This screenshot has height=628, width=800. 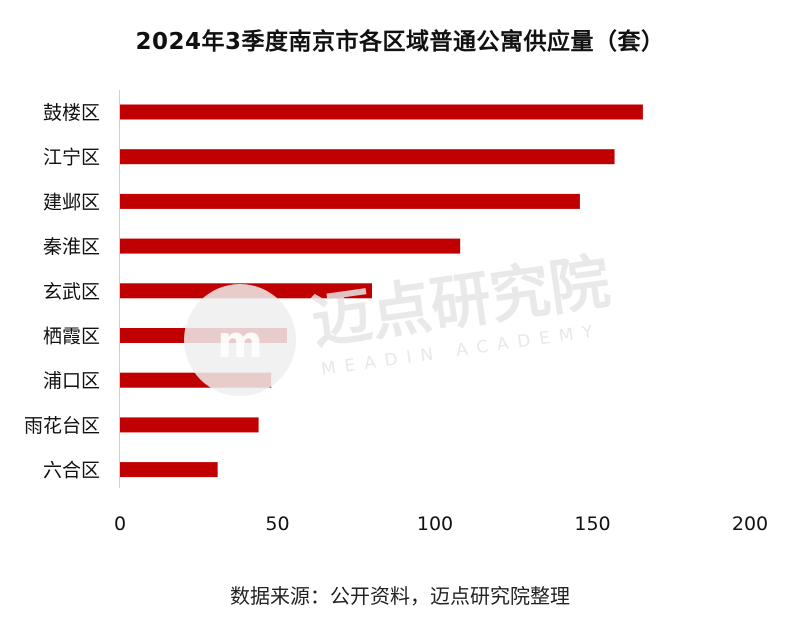 What do you see at coordinates (400, 42) in the screenshot?
I see `chart-title: 2024年3季度南京市各区域普通公寓供应量（套）` at bounding box center [400, 42].